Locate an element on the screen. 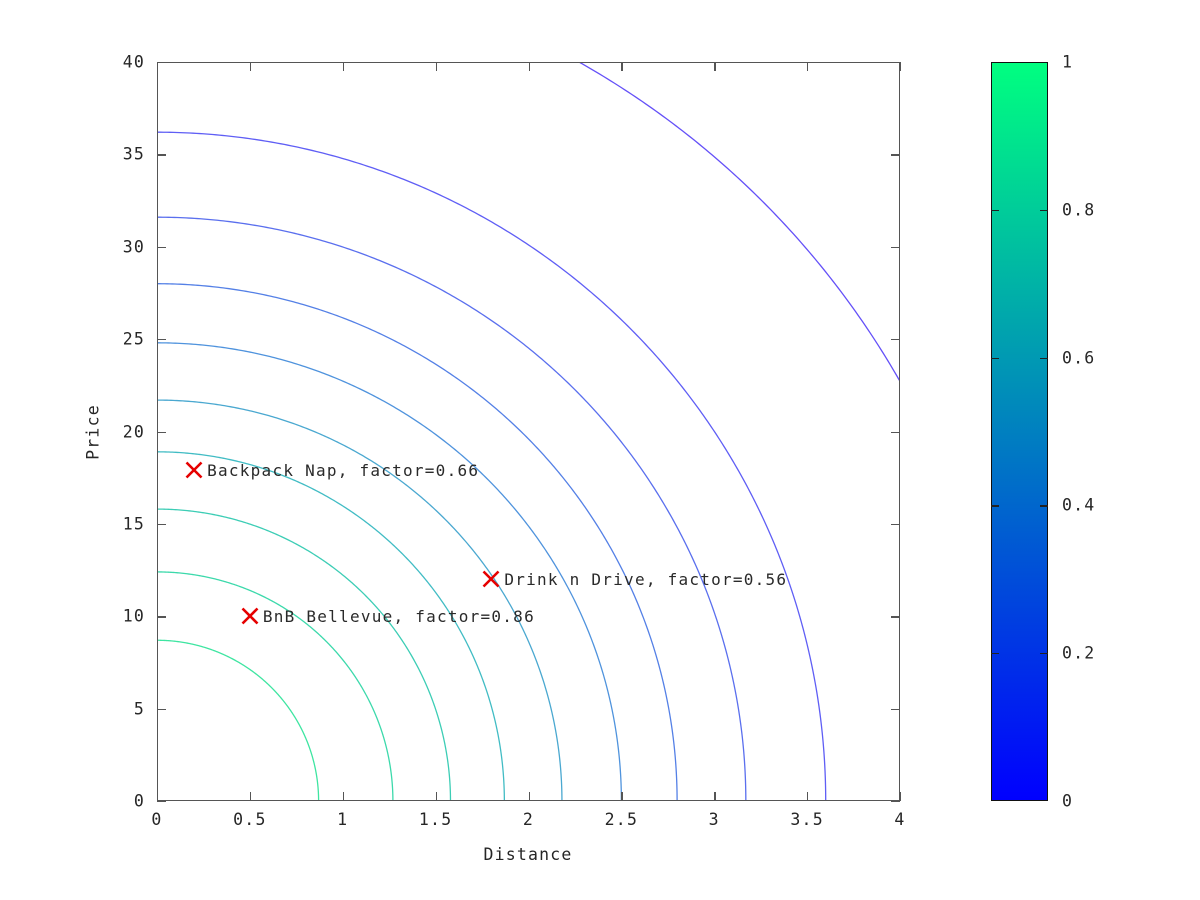 This screenshot has height=900, width=1200. x-axis-tick-label: 3 is located at coordinates (714, 819).